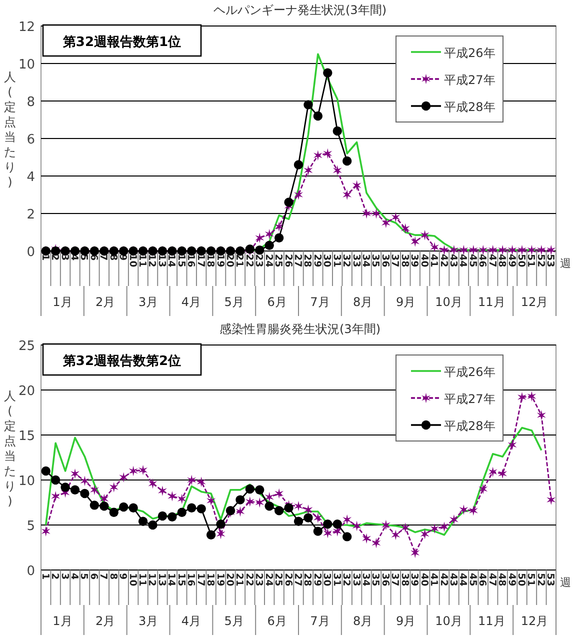 The image size is (576, 638). Describe the element at coordinates (112, 257) in the screenshot. I see `x-tick-label: 8` at that location.